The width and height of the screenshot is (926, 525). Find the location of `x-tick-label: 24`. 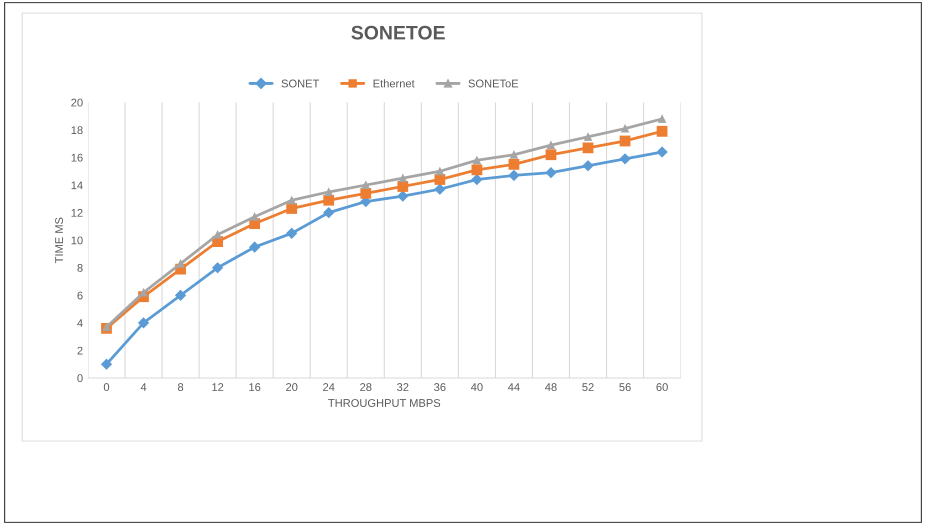

x-tick-label: 24 is located at coordinates (329, 387).